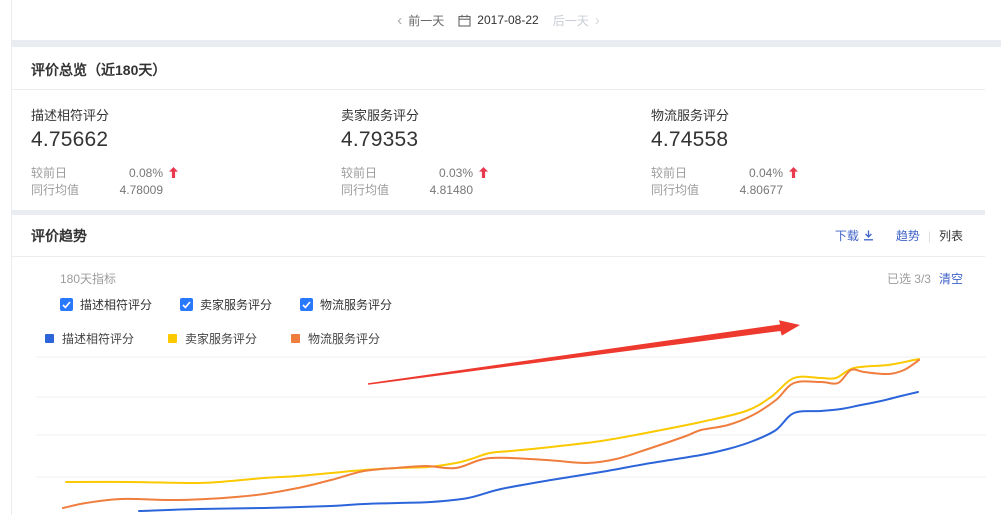  I want to click on checkbox-logistics-score: 物流服务评分, so click(346, 304).